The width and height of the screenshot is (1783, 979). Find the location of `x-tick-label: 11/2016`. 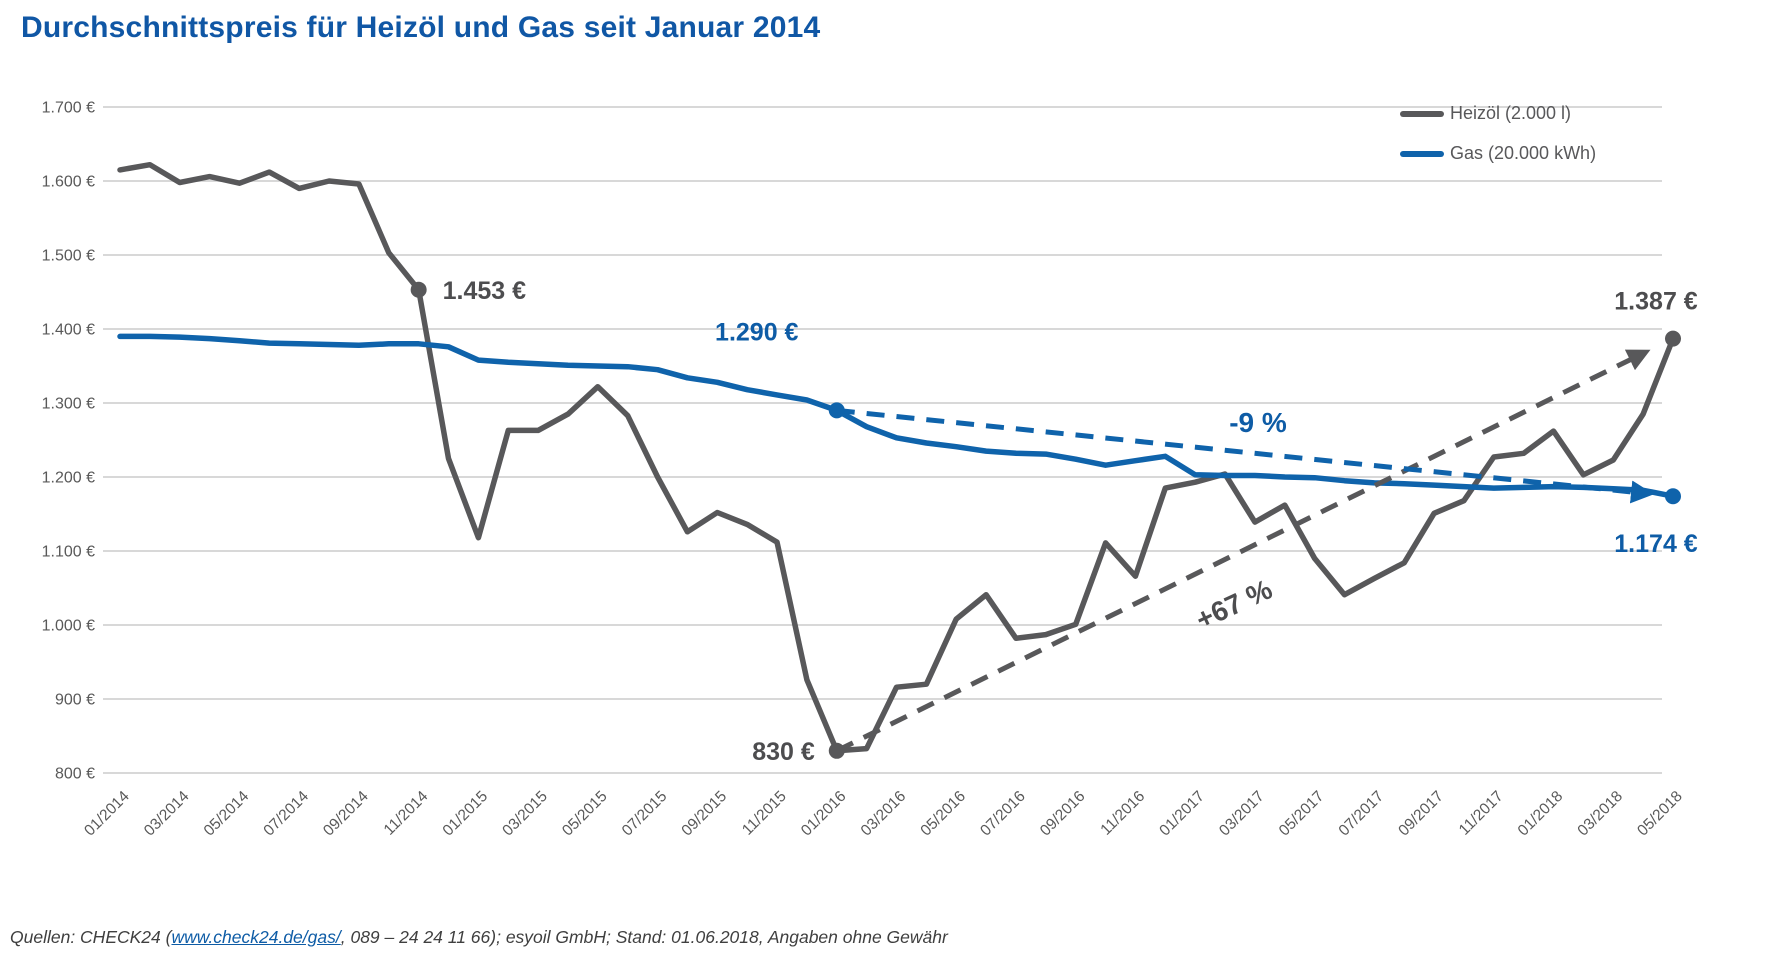

x-tick-label: 11/2016 is located at coordinates (1122, 813).